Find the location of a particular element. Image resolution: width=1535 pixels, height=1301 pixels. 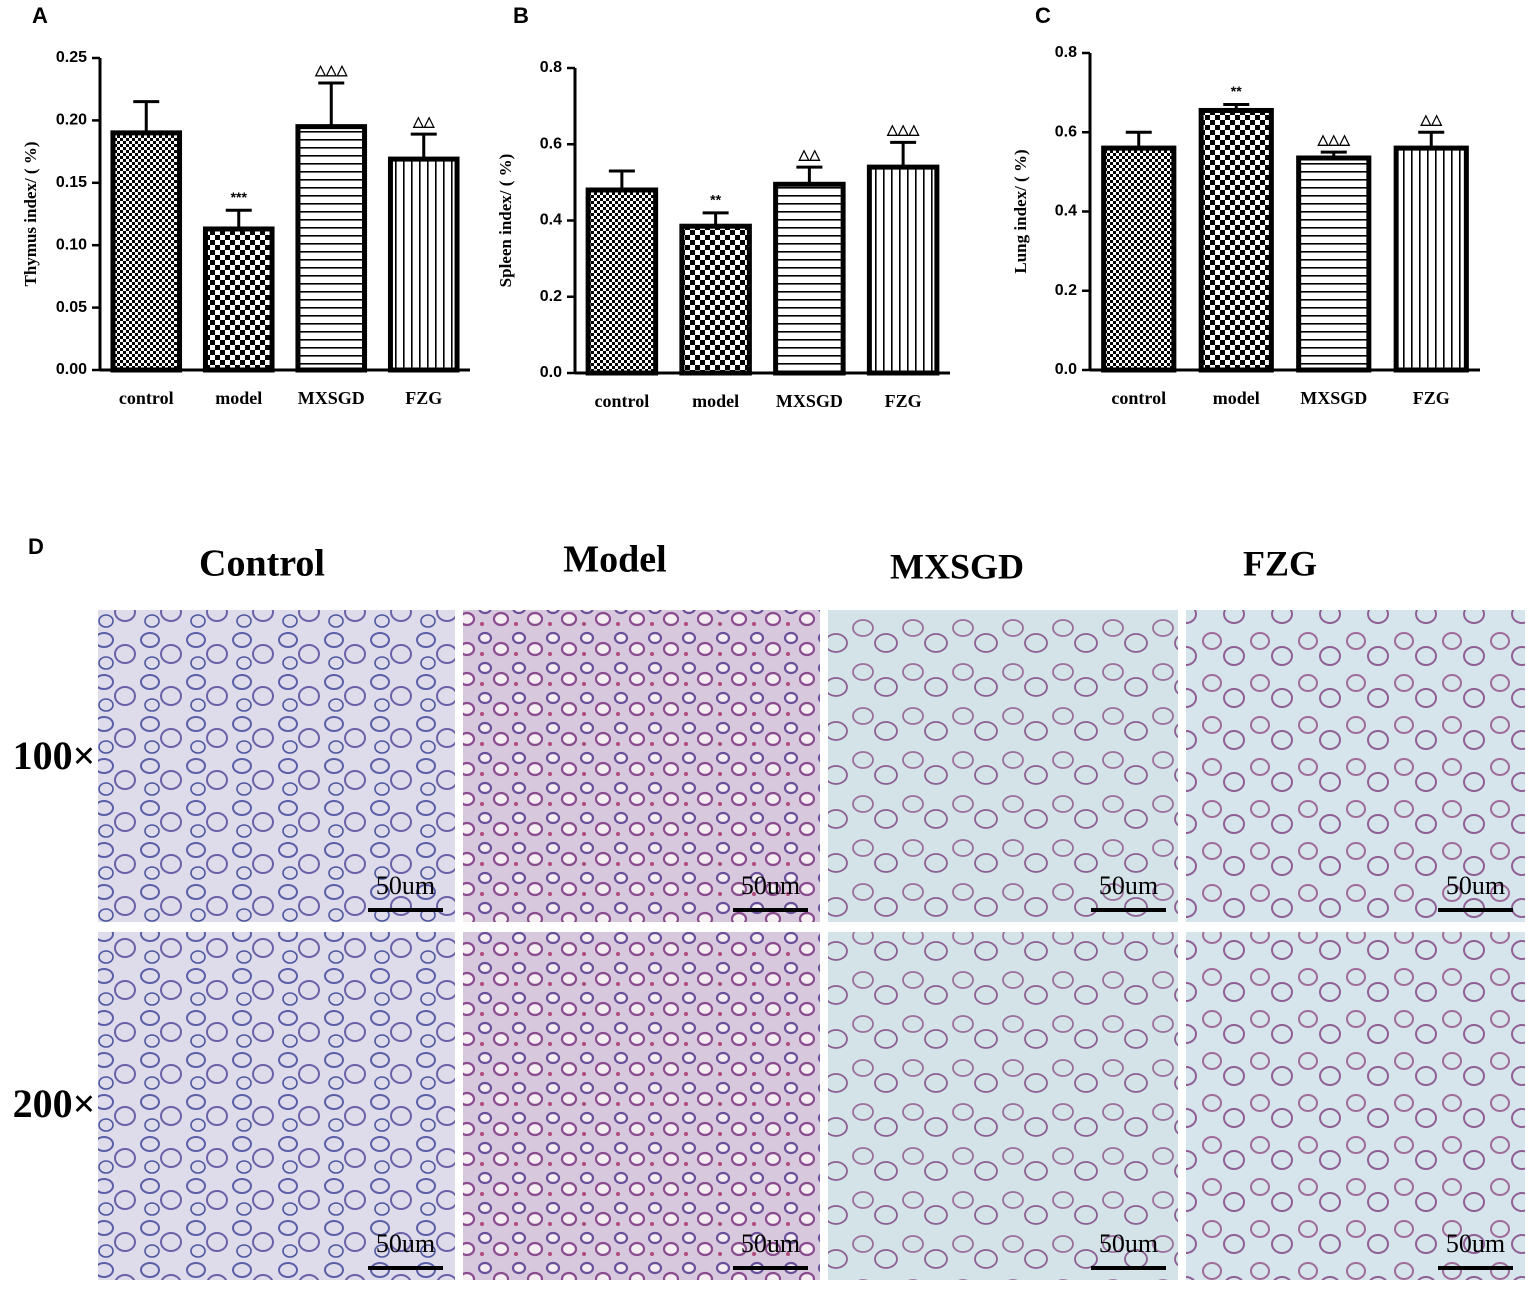

y-tick-label: 0.25 is located at coordinates (71, 57).